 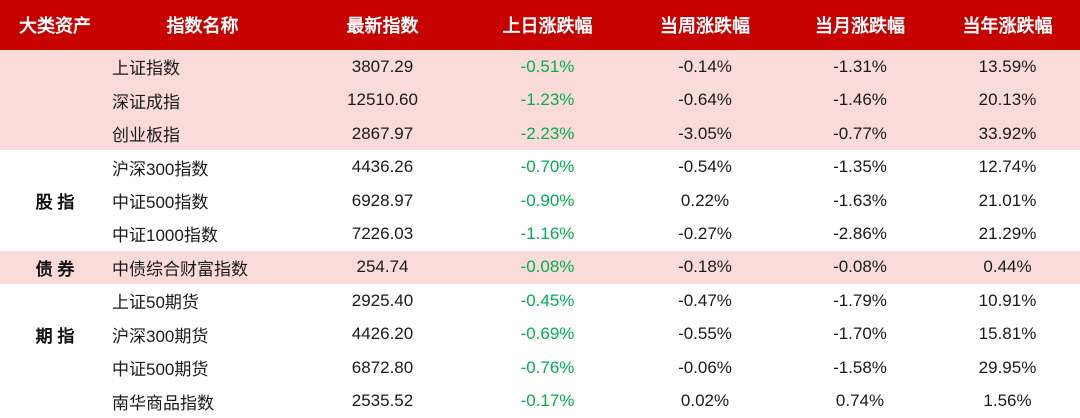 I want to click on cell-month-change: -1.58%, so click(x=860, y=368).